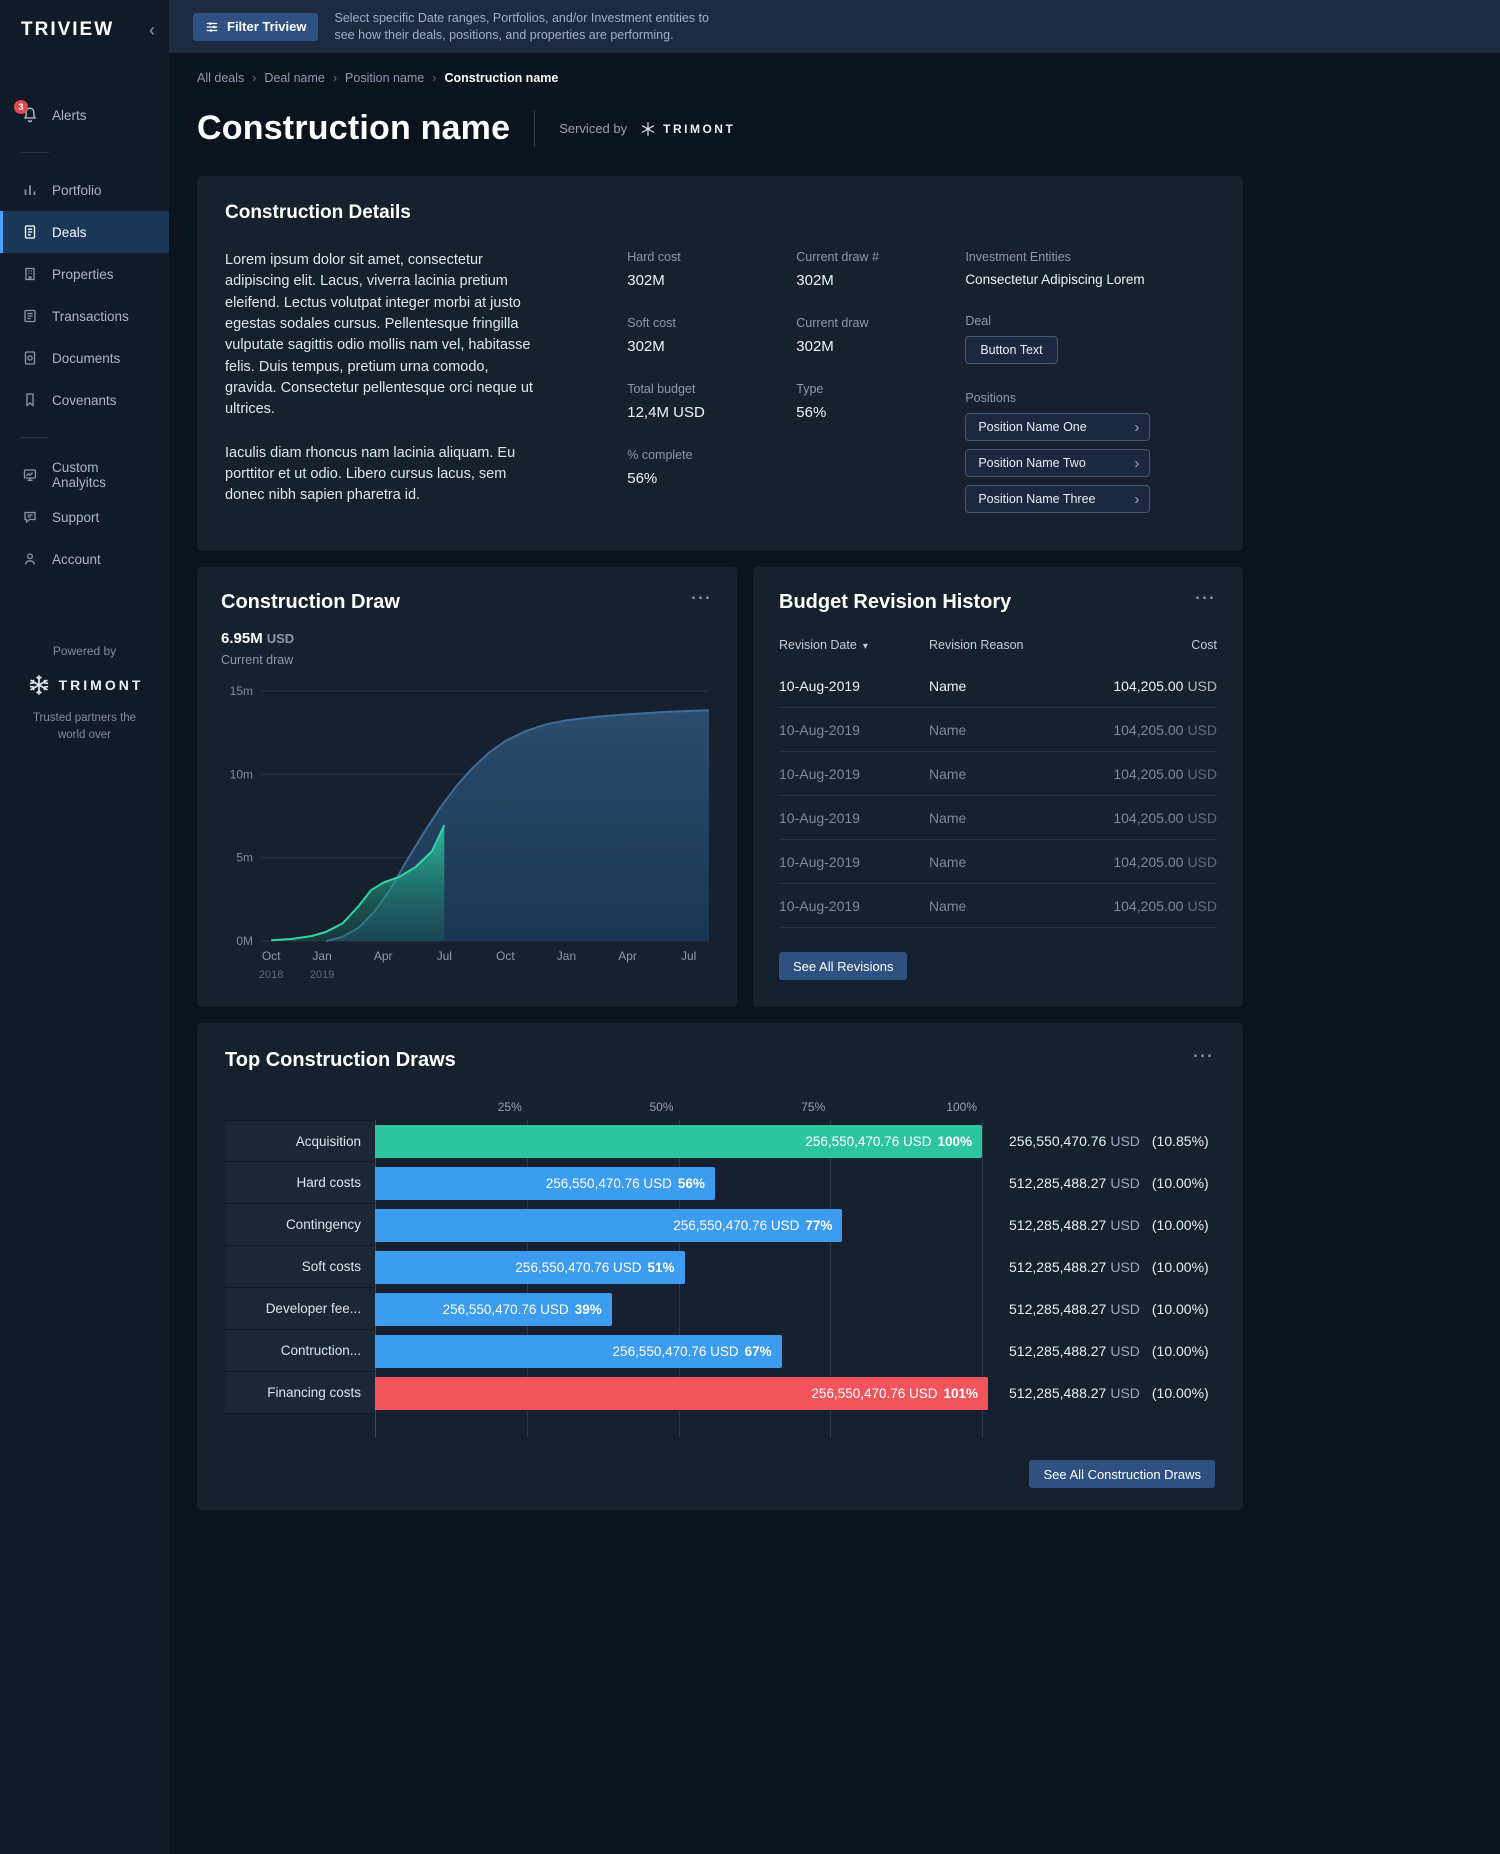 This screenshot has height=1854, width=1500. Describe the element at coordinates (1032, 427) in the screenshot. I see `position-button-label: Position Name One` at that location.